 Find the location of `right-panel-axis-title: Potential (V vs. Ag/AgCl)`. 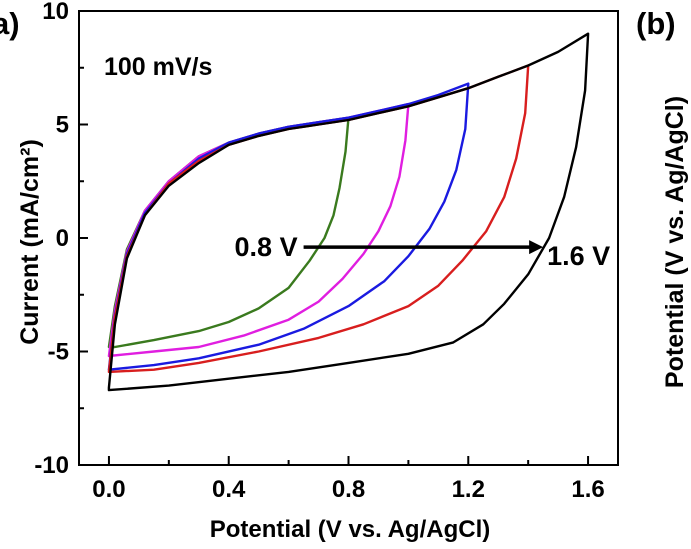

right-panel-axis-title: Potential (V vs. Ag/AgCl) is located at coordinates (675, 242).